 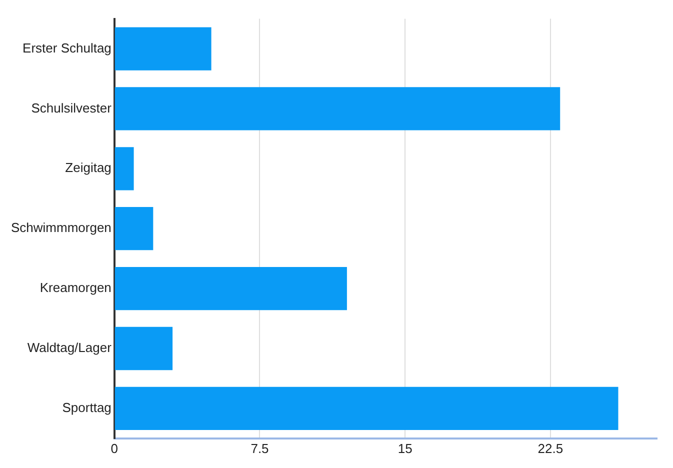 What do you see at coordinates (87, 408) in the screenshot?
I see `y-tick-label: Sporttag` at bounding box center [87, 408].